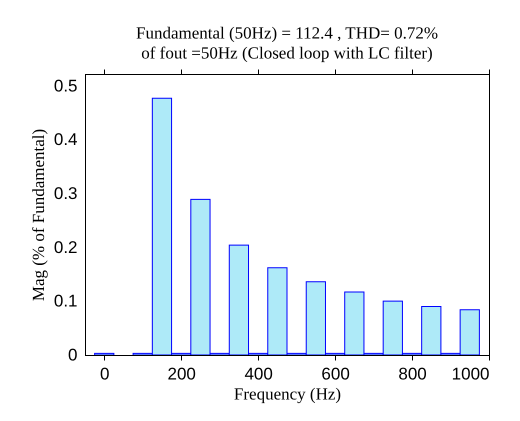 This screenshot has width=520, height=421. Describe the element at coordinates (288, 394) in the screenshot. I see `x-axis-title: Frequency (Hz)` at that location.